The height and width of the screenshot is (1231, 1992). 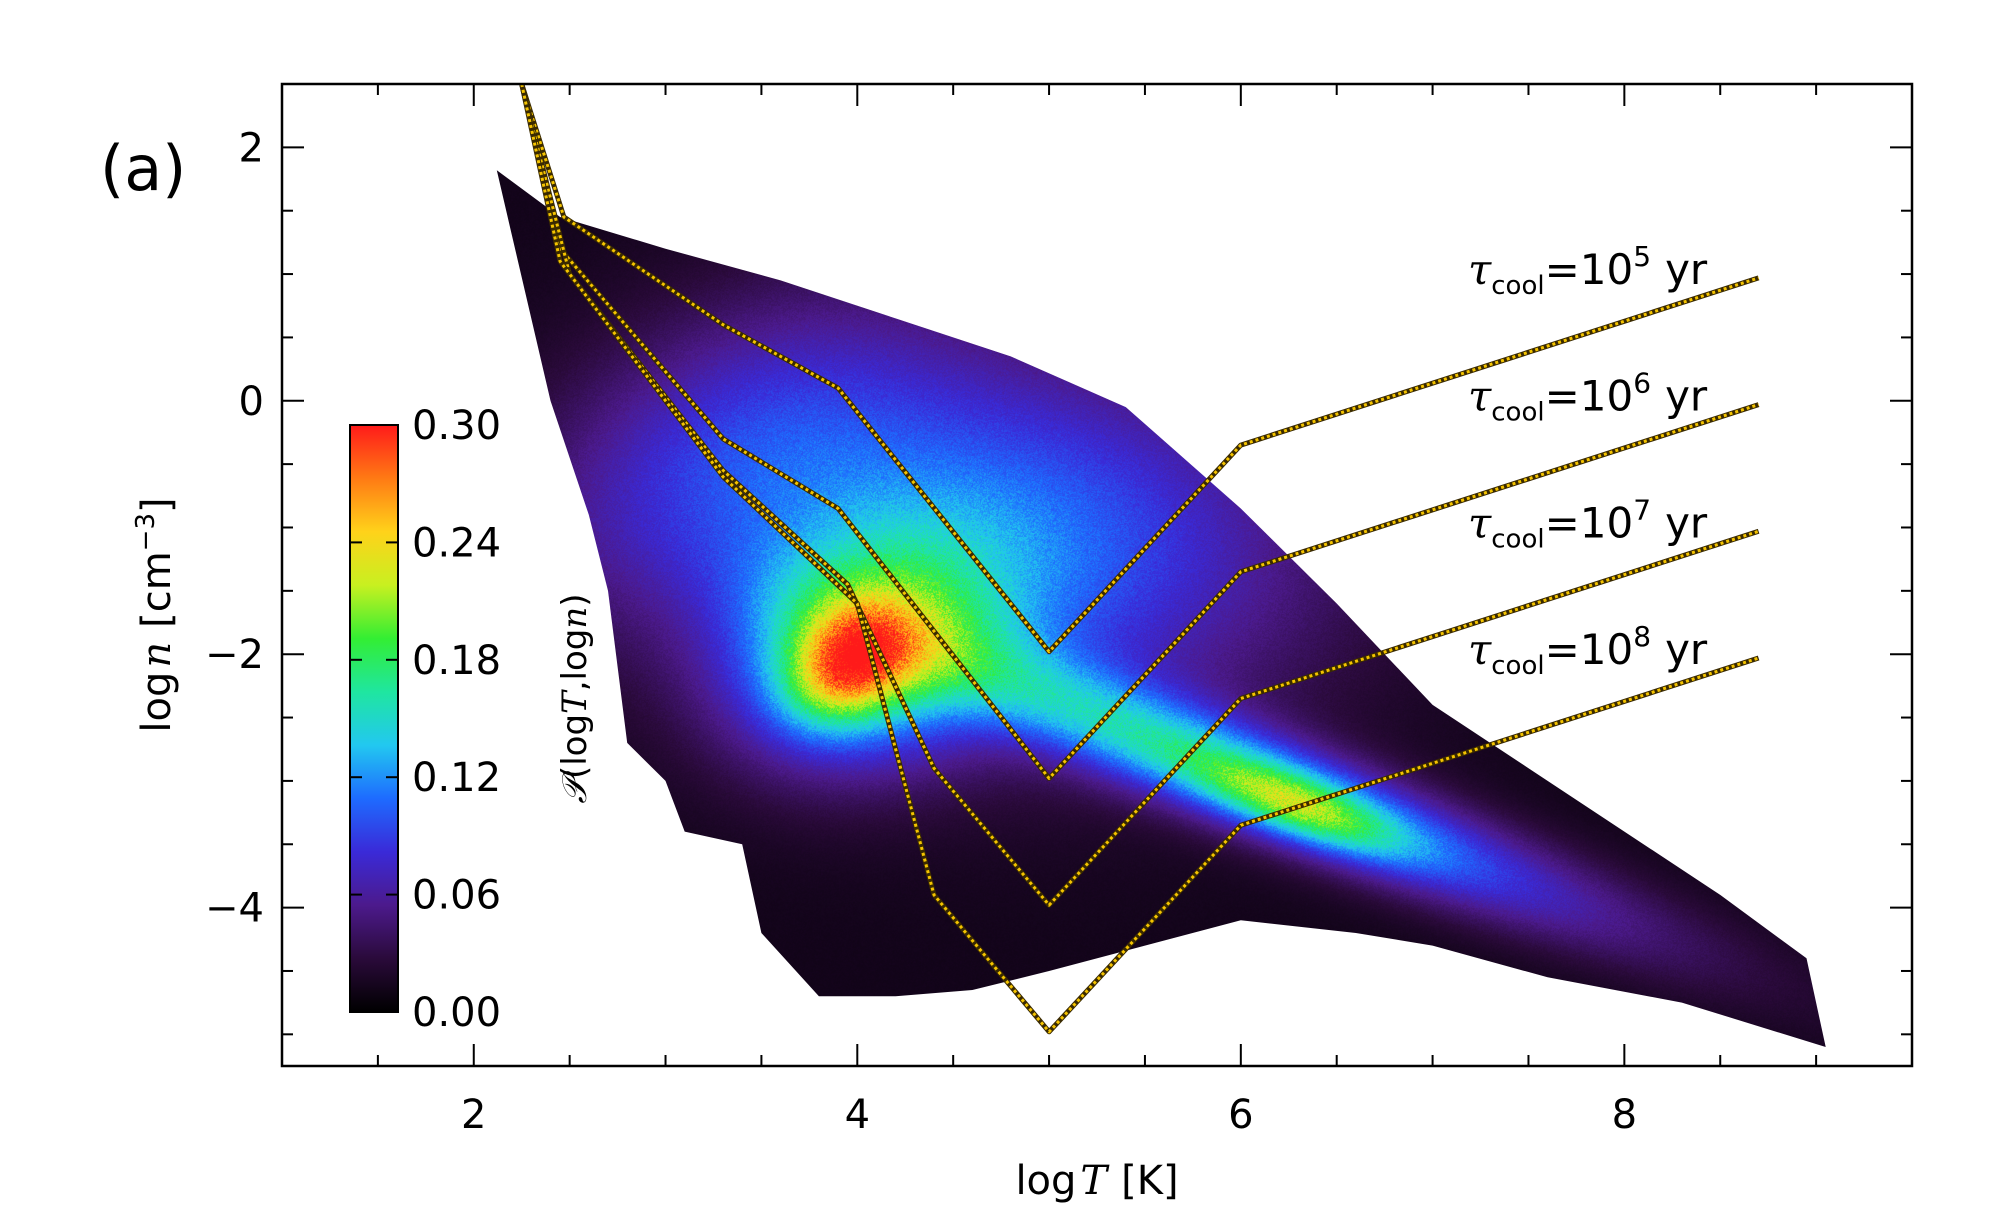 I want to click on colorbar: 0.00 0.06 0.12 0.18 0.24 0.30 𝒫(logT,logn), so click(x=472, y=719).